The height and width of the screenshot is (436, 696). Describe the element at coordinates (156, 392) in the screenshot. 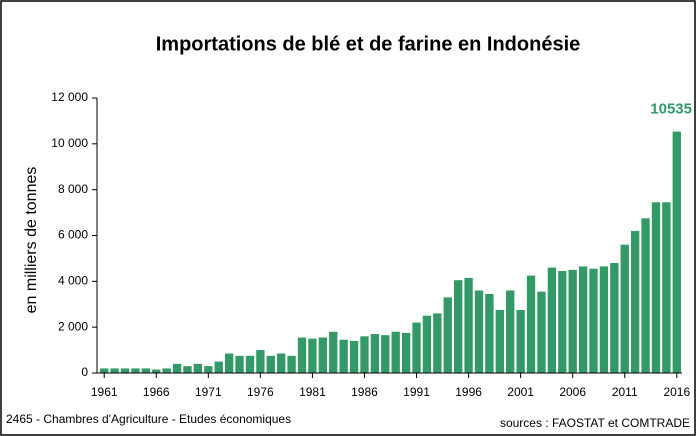

I see `x-tick-label: 1966` at that location.